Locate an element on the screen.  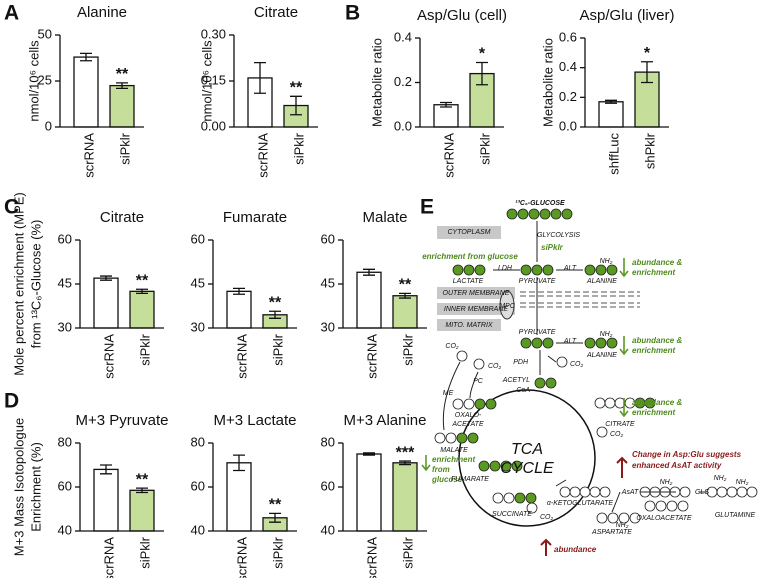
diagram-label: LDH is located at coordinates (505, 268).